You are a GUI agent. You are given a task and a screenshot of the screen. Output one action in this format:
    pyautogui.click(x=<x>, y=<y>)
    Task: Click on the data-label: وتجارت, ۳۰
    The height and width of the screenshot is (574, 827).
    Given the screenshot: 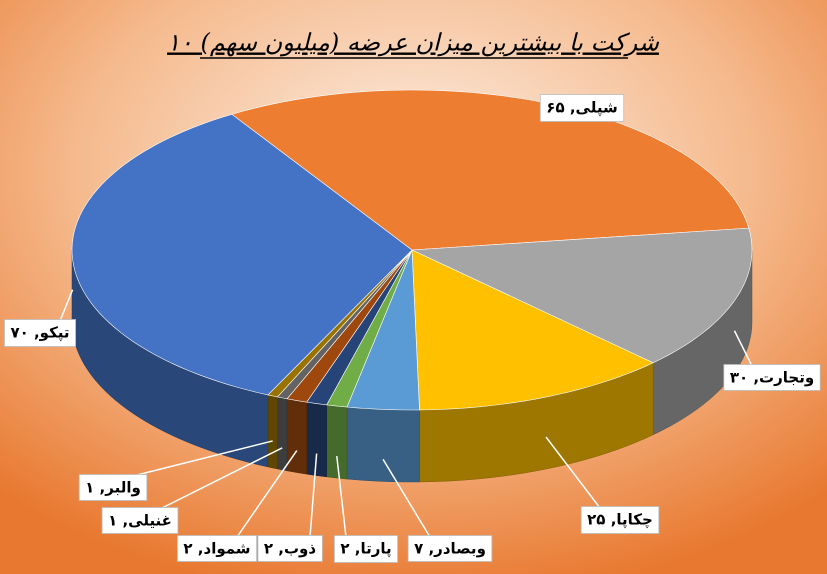 What is the action you would take?
    pyautogui.click(x=772, y=378)
    